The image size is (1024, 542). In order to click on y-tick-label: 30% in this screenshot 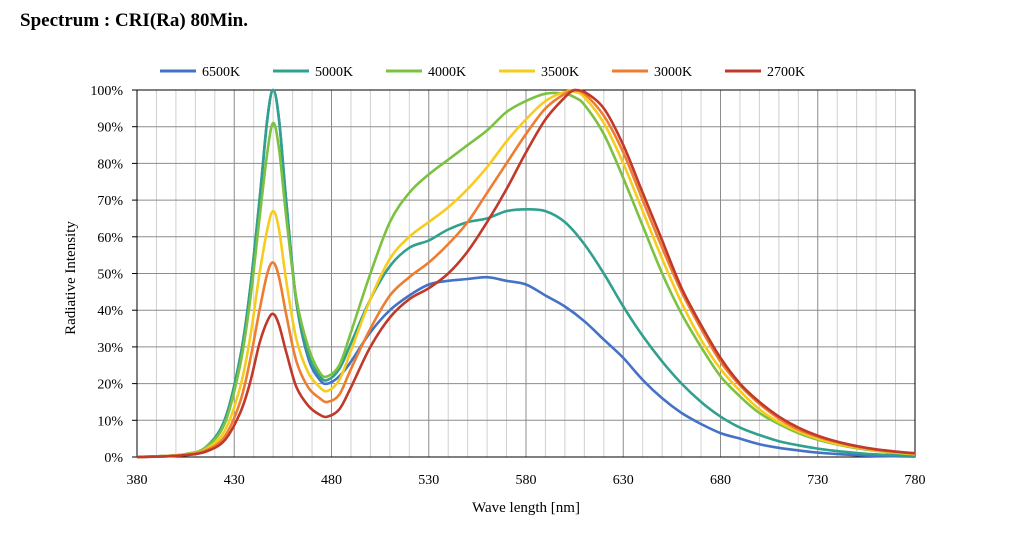, I will do `click(110, 348)`.